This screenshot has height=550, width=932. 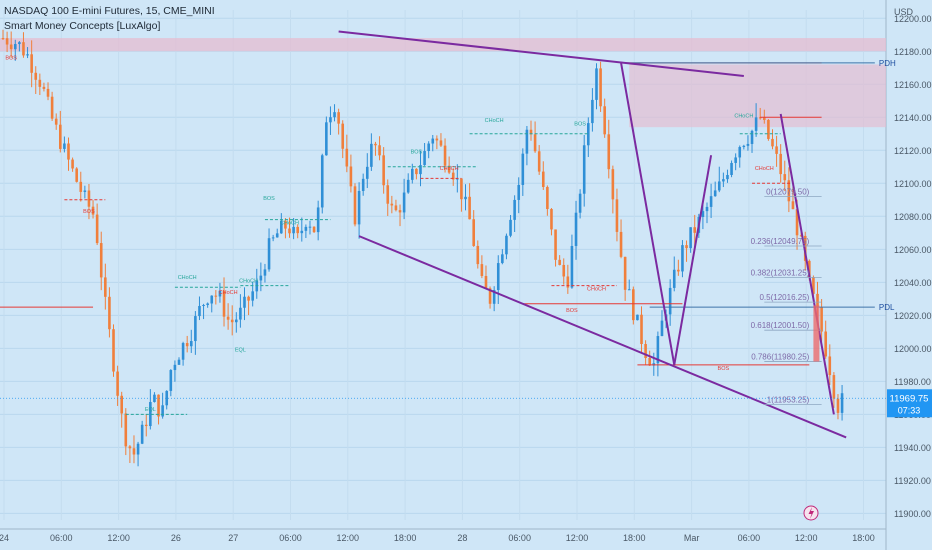 What do you see at coordinates (913, 316) in the screenshot?
I see `y-tick-label: 12020.00` at bounding box center [913, 316].